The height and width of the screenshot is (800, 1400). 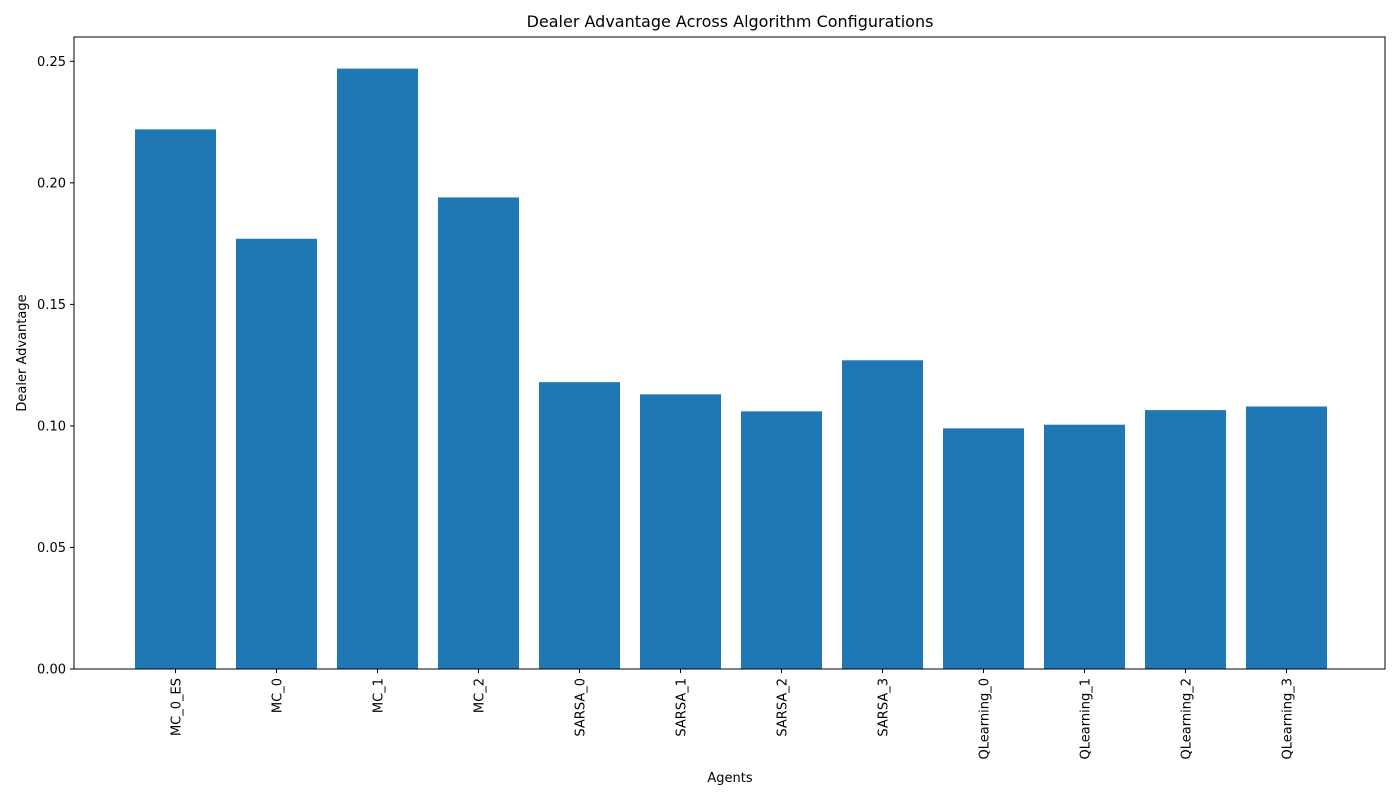 I want to click on y-tick-label: 0.20, so click(x=51, y=183).